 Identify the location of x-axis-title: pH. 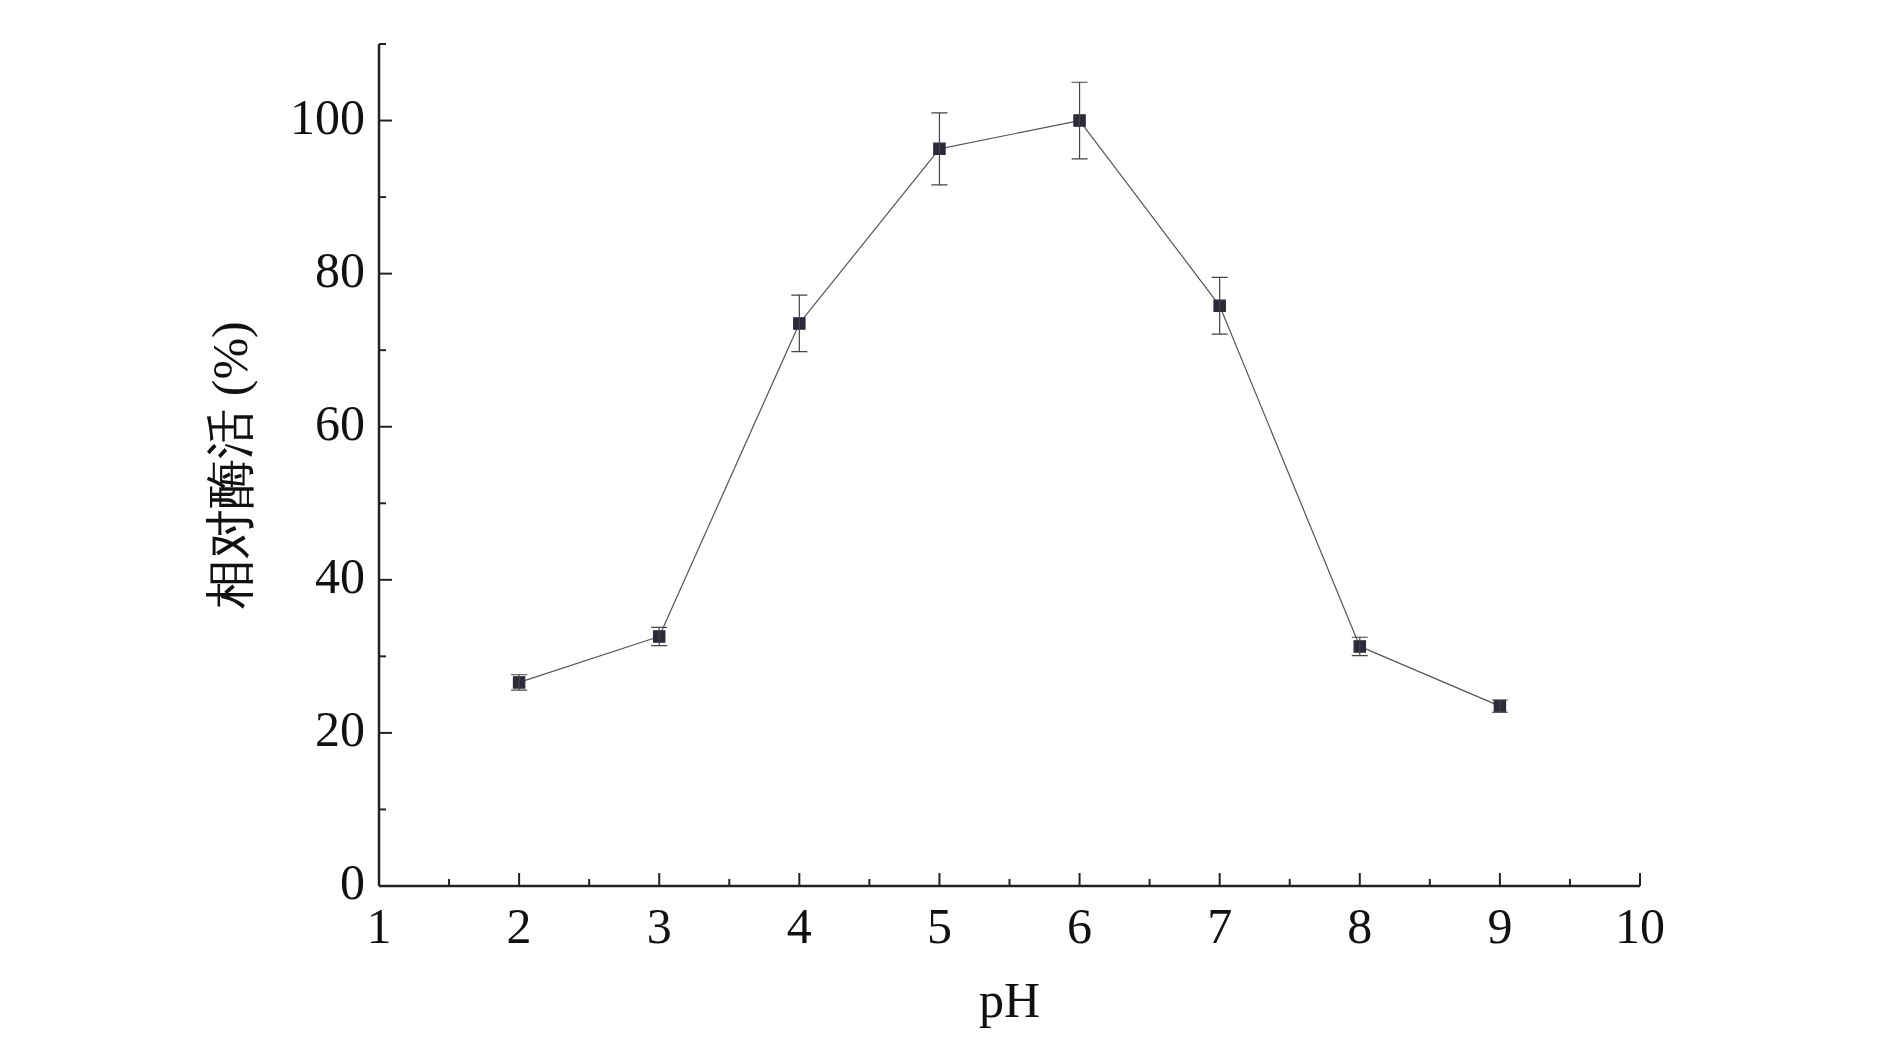
(1009, 1000).